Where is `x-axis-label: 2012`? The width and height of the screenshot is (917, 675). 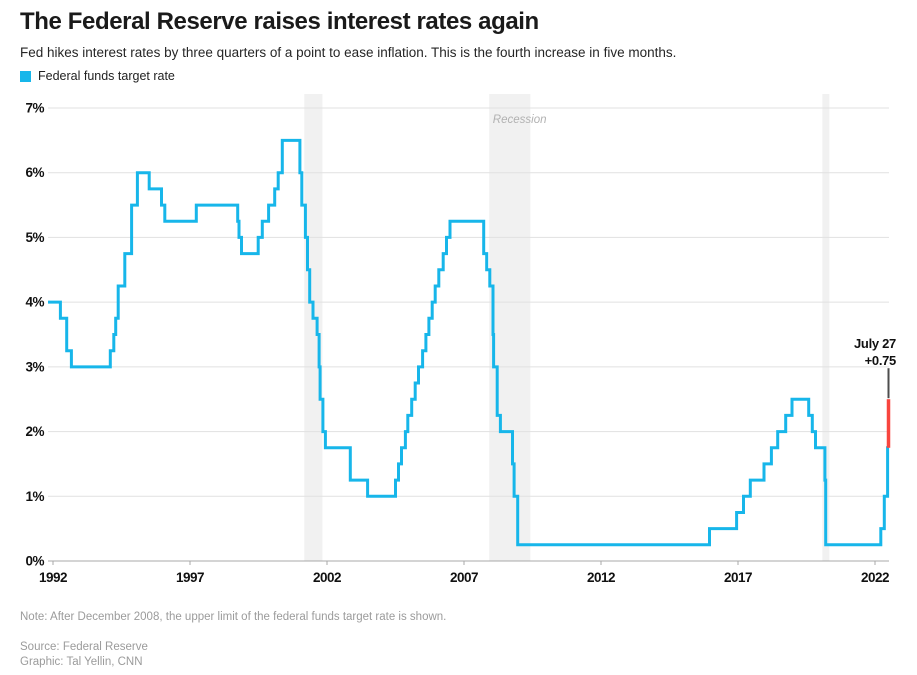
x-axis-label: 2012 is located at coordinates (601, 577).